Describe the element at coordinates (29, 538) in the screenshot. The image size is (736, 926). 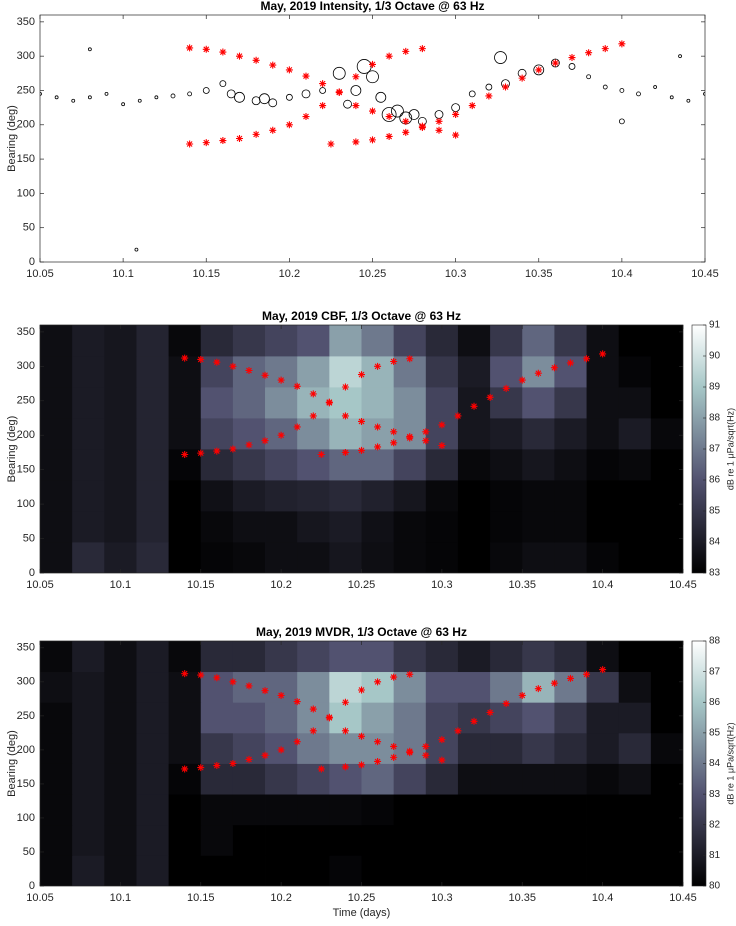
I see `y-tick-label: 50` at that location.